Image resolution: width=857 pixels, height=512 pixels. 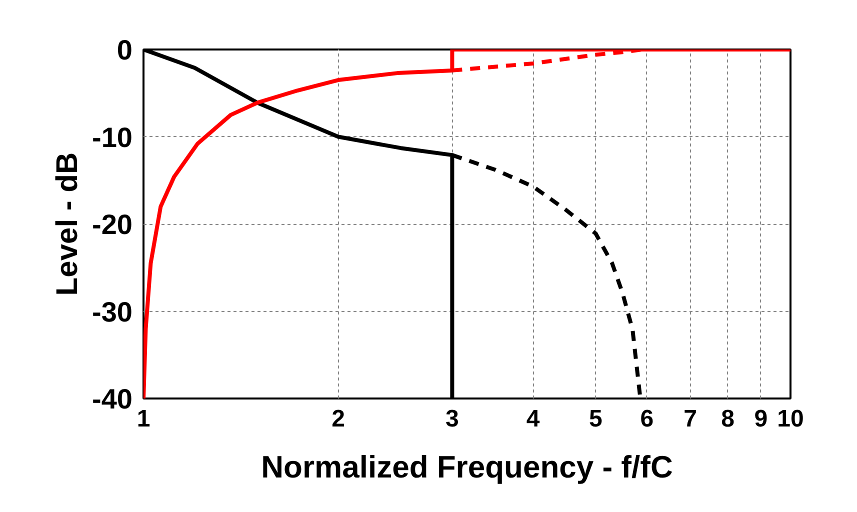 I want to click on x-tick-label: 9, so click(x=761, y=419).